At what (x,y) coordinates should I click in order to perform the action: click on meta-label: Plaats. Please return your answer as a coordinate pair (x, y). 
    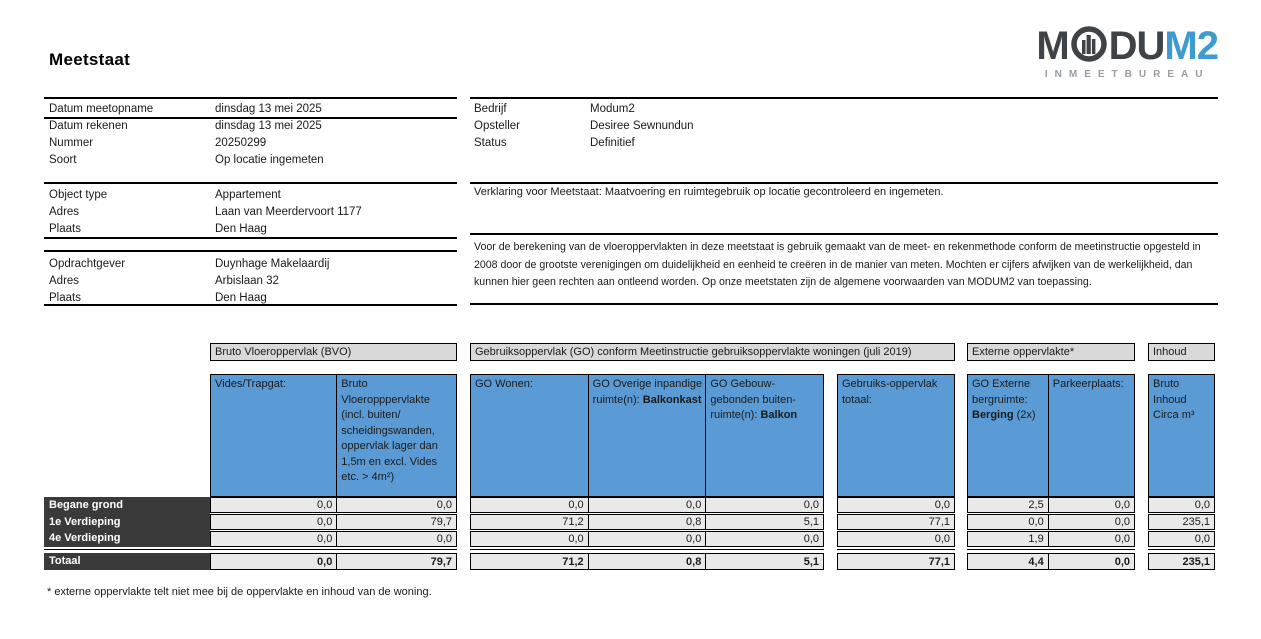
    Looking at the image, I should click on (65, 228).